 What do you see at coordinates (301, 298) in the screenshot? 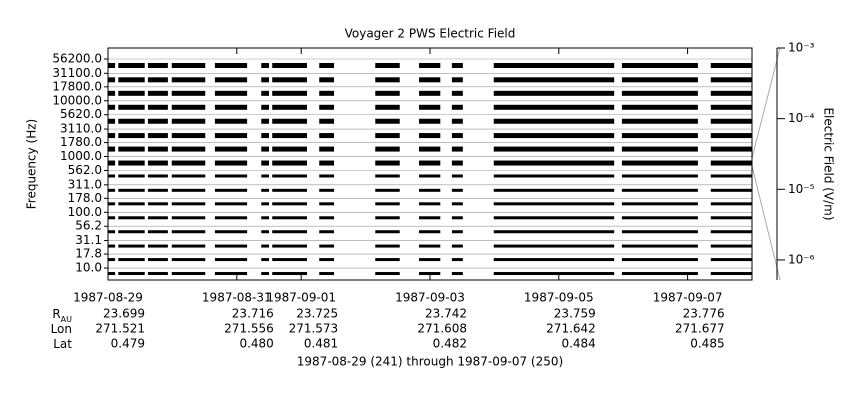
I see `x-tick-label: 1987-09-01` at bounding box center [301, 298].